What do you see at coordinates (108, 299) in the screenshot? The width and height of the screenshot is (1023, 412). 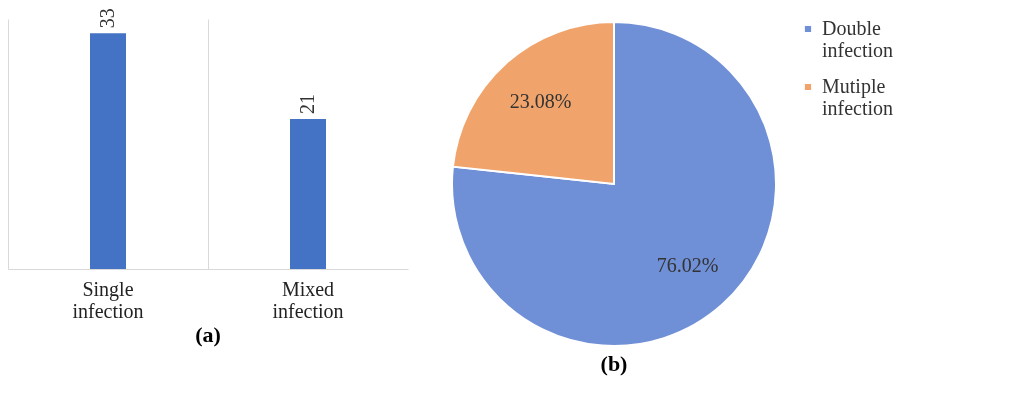 I see `x-tick-label: Single infection` at bounding box center [108, 299].